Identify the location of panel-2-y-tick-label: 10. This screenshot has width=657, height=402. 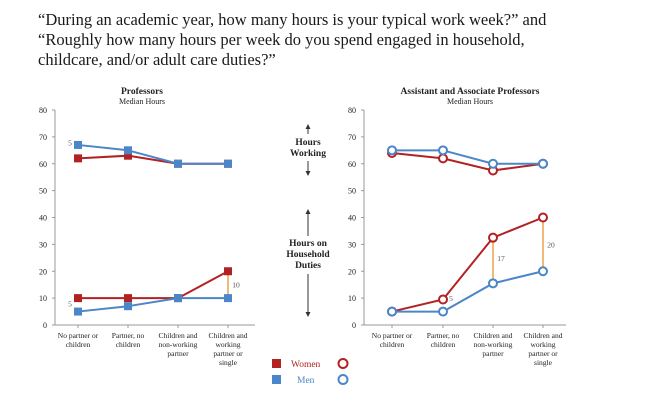
(352, 298).